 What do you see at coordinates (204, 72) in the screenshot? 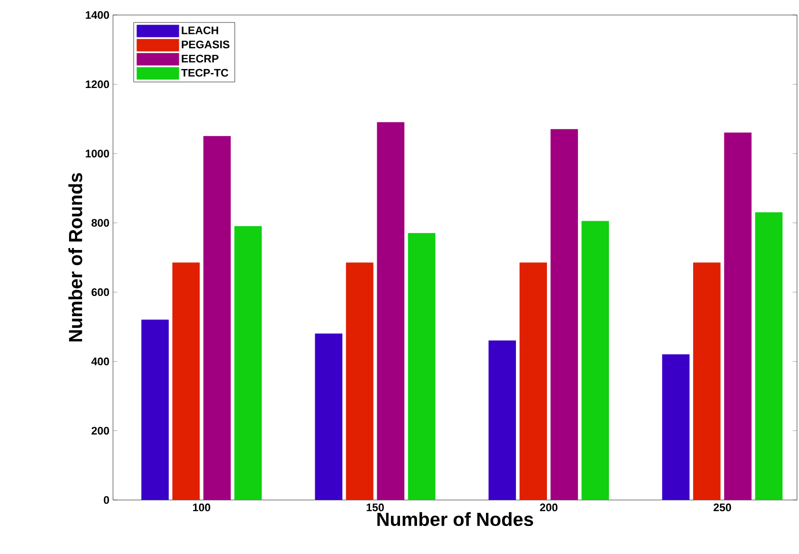
I see `legend-label: TECP-TC` at bounding box center [204, 72].